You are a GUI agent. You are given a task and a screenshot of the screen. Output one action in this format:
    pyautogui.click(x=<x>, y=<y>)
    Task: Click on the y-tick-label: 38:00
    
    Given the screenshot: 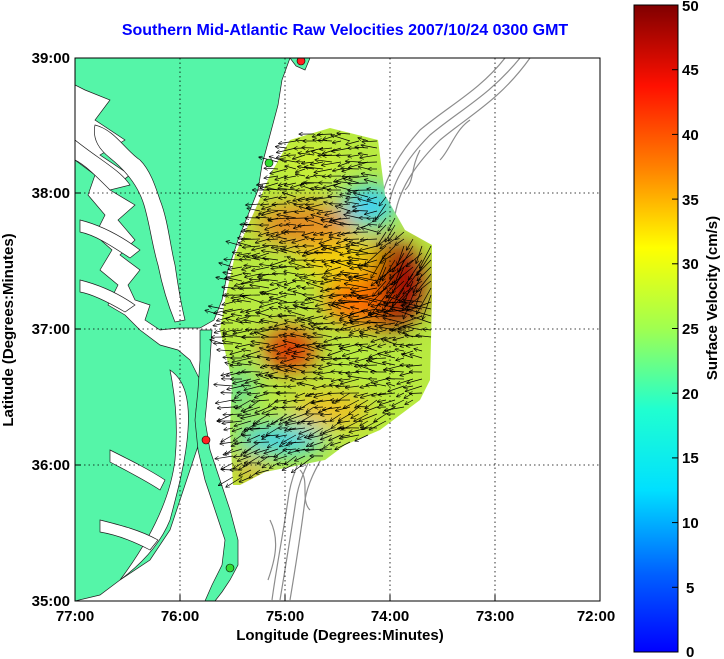 What is the action you would take?
    pyautogui.click(x=51, y=193)
    